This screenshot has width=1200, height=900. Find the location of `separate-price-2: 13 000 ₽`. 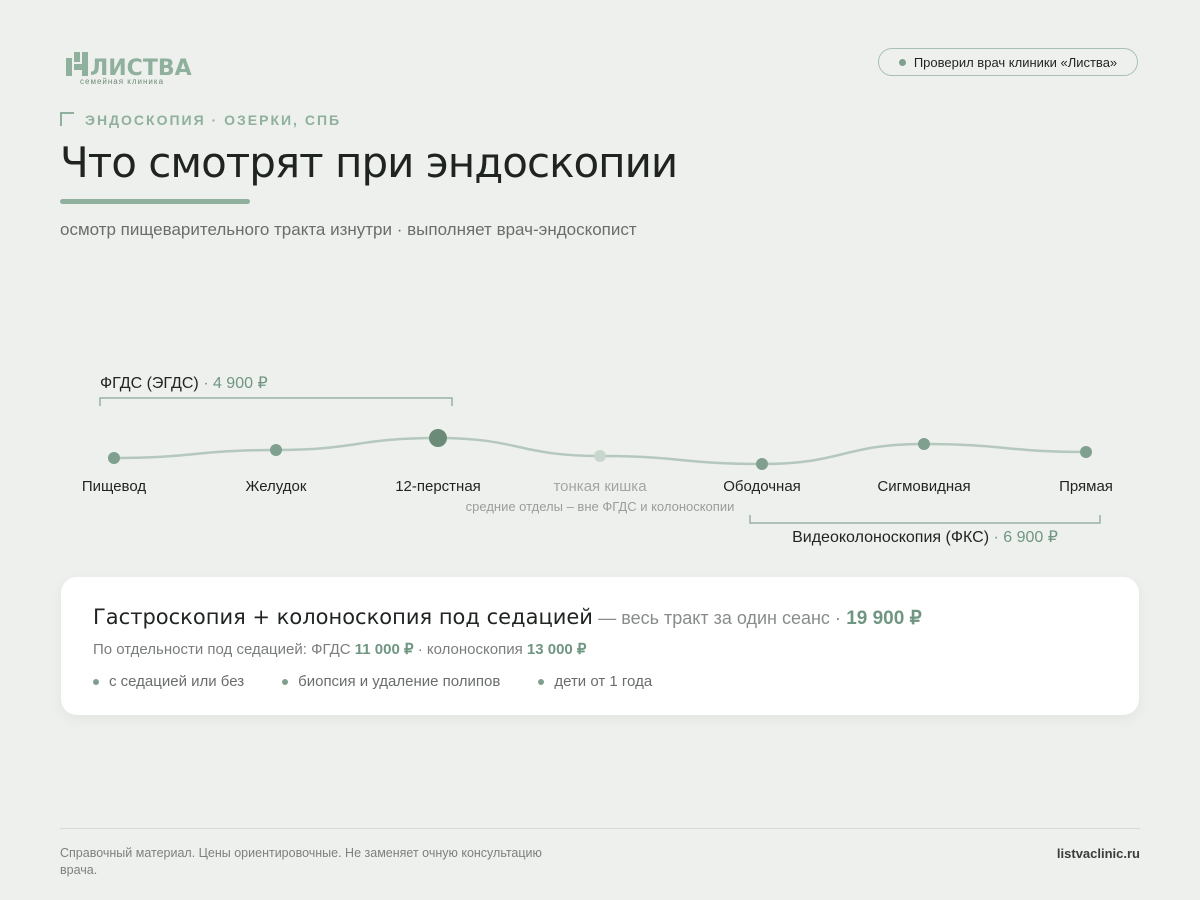

separate-price-2: 13 000 ₽ is located at coordinates (556, 649).